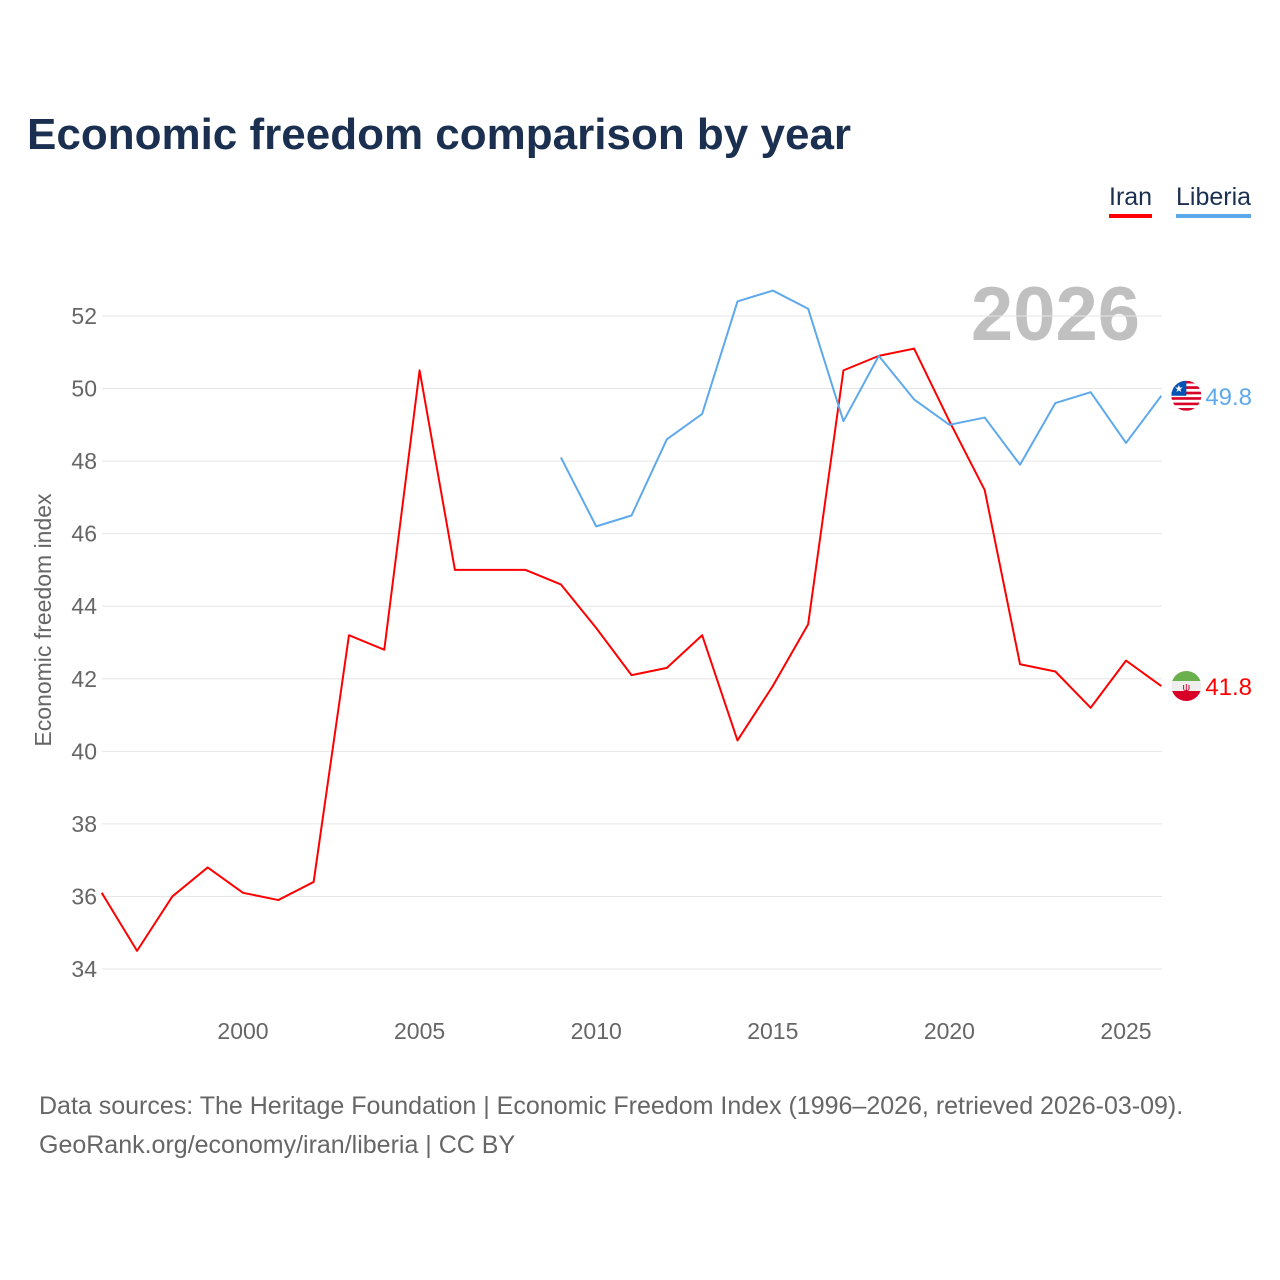  I want to click on x-tick-label: 2025, so click(1125, 1031).